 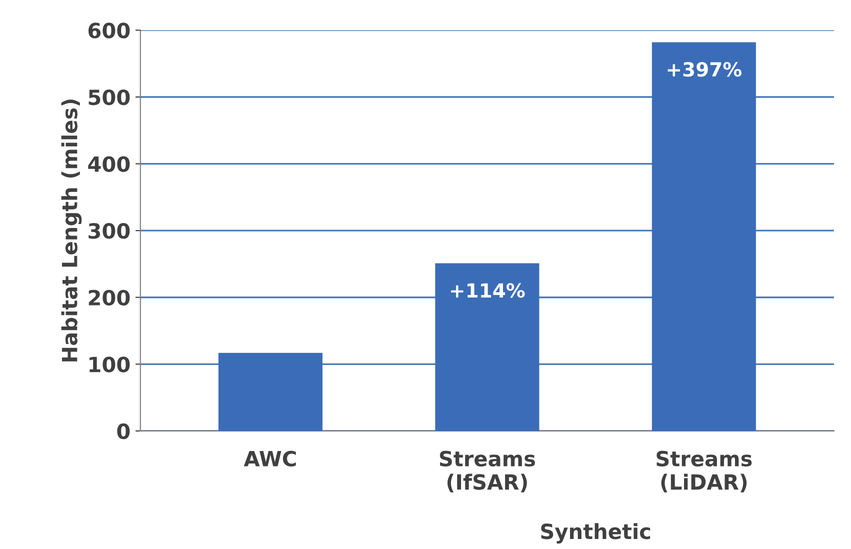 I want to click on y-tick-label: 0, so click(x=123, y=431).